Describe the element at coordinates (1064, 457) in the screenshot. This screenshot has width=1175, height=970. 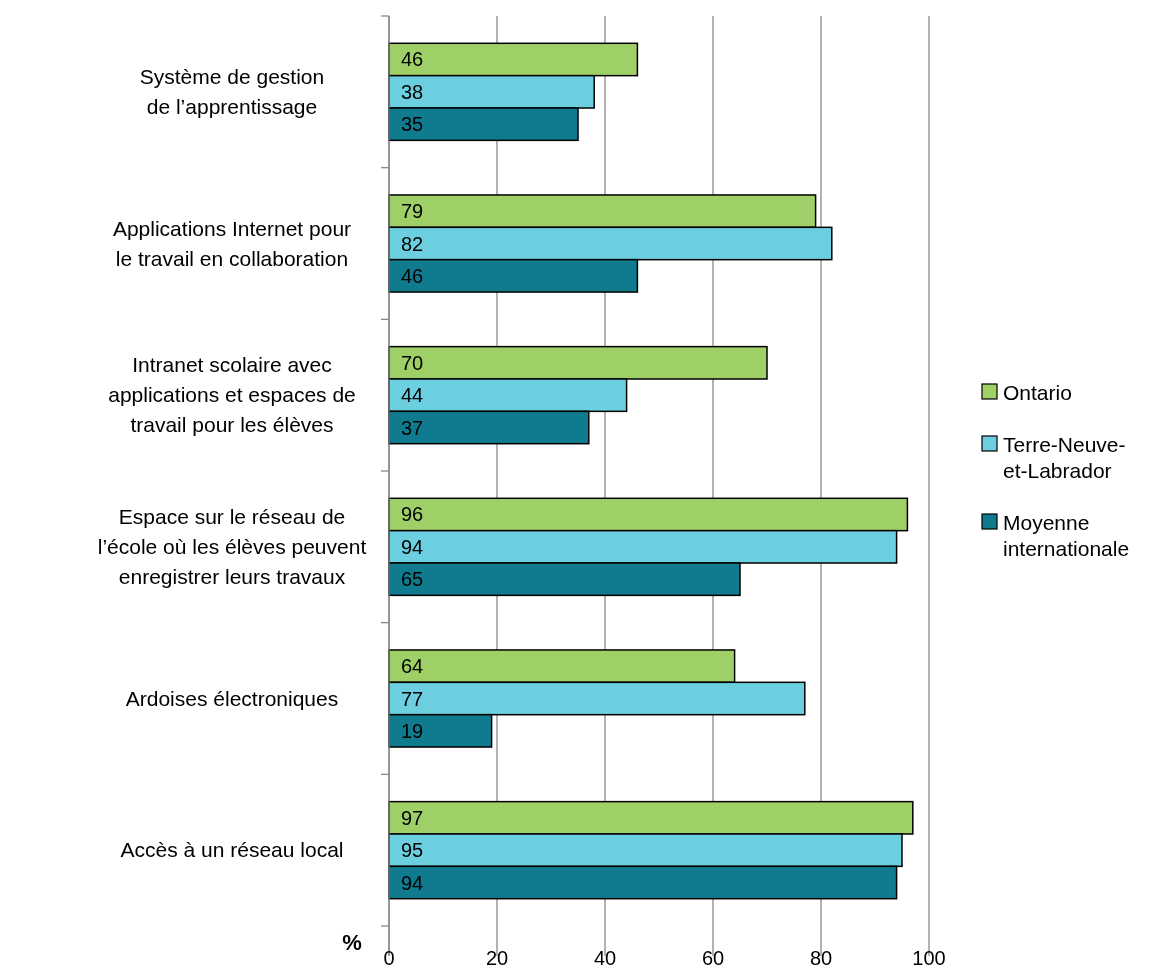
I see `legend-label: Terre-Neuve-et-Labrador` at that location.